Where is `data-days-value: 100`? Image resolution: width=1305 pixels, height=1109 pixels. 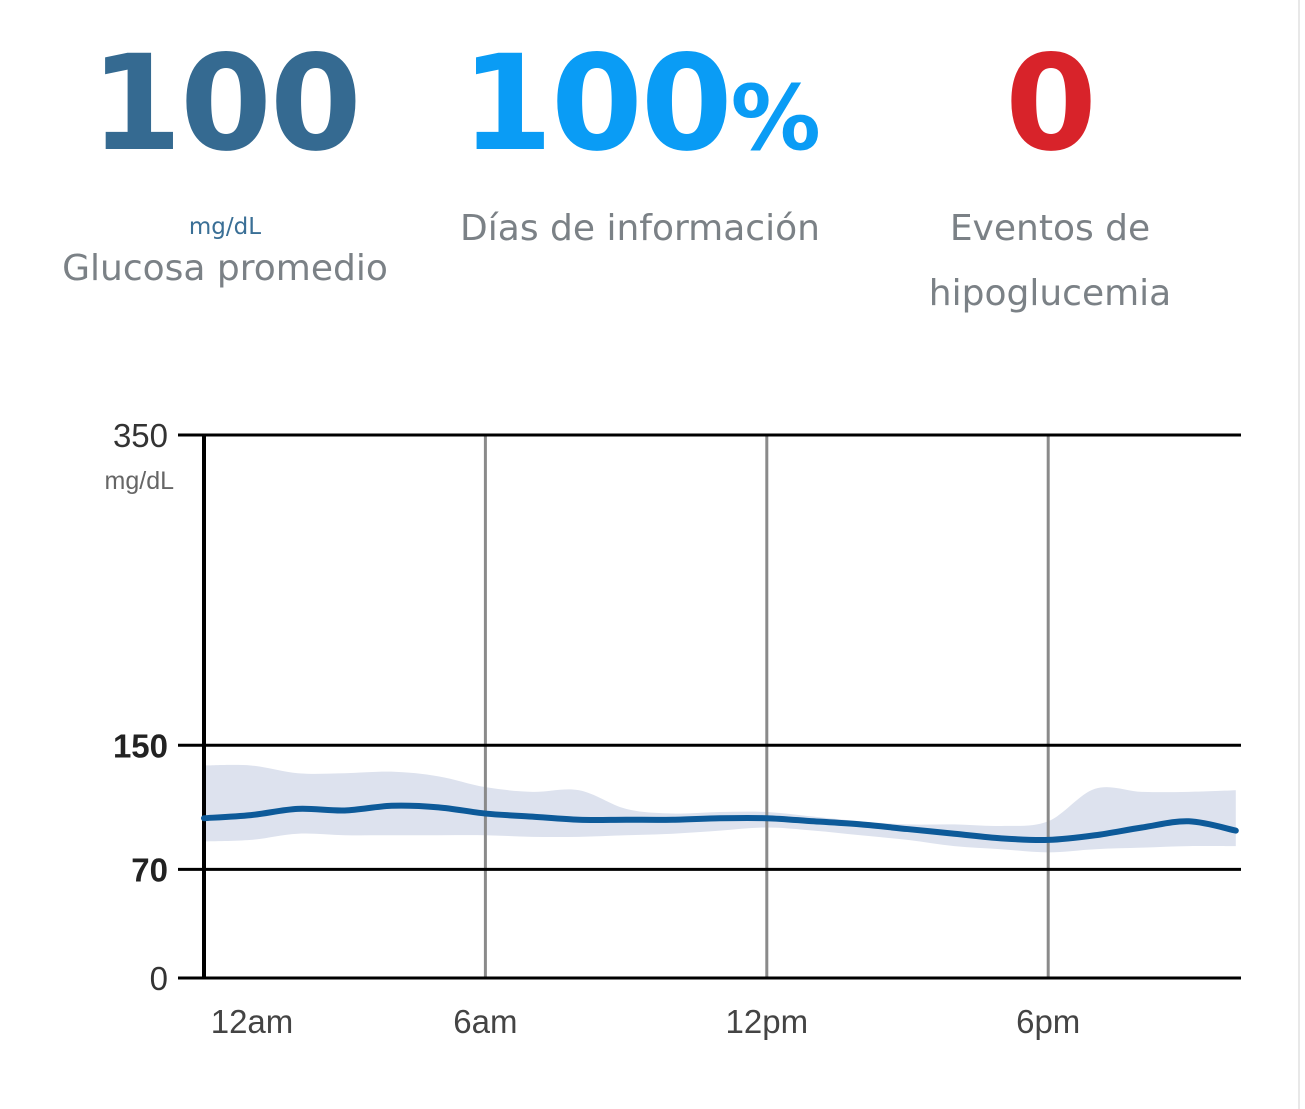 data-days-value: 100 is located at coordinates (597, 104).